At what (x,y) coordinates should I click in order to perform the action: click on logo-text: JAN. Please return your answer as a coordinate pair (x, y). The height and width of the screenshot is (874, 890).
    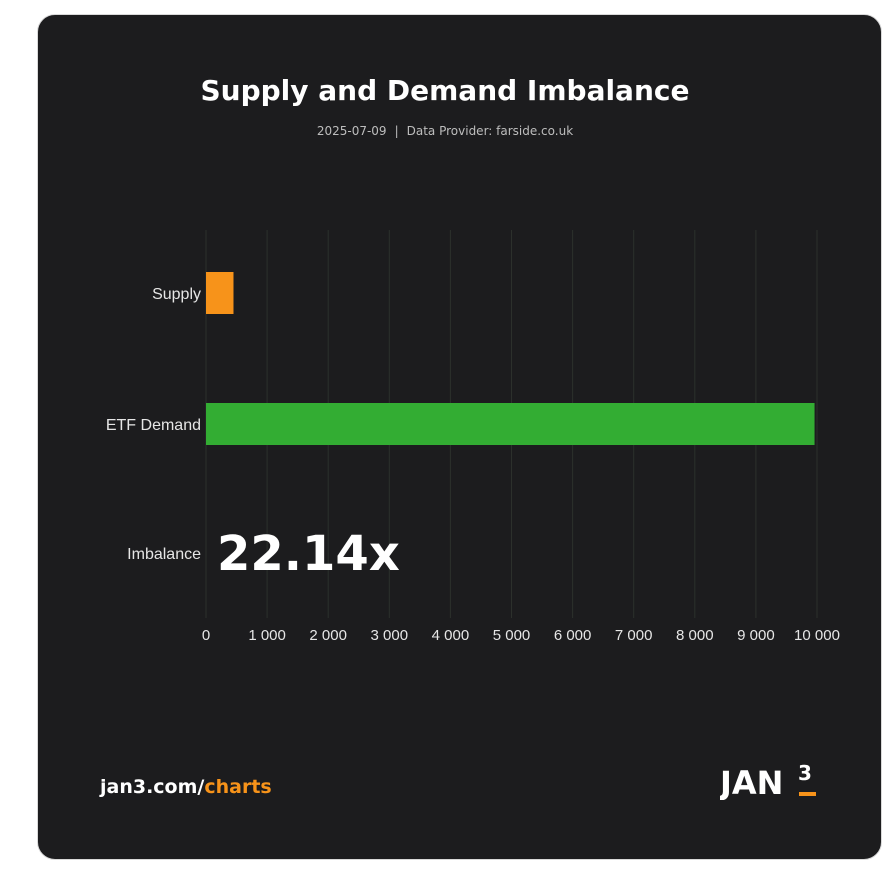
    Looking at the image, I should click on (751, 782).